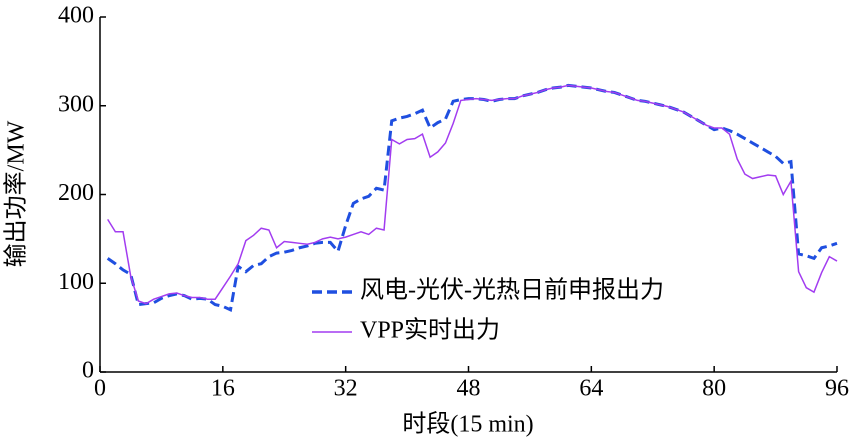  I want to click on y-tick-label: 200, so click(76, 193).